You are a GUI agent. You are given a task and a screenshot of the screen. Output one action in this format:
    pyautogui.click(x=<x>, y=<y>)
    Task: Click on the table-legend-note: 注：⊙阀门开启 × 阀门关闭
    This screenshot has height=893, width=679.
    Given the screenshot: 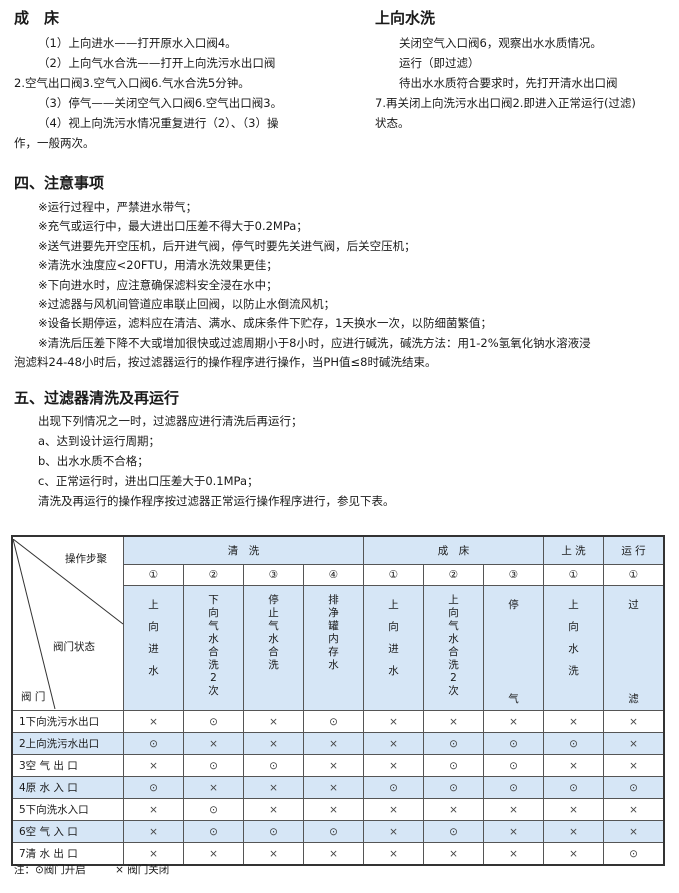 What is the action you would take?
    pyautogui.click(x=104, y=869)
    